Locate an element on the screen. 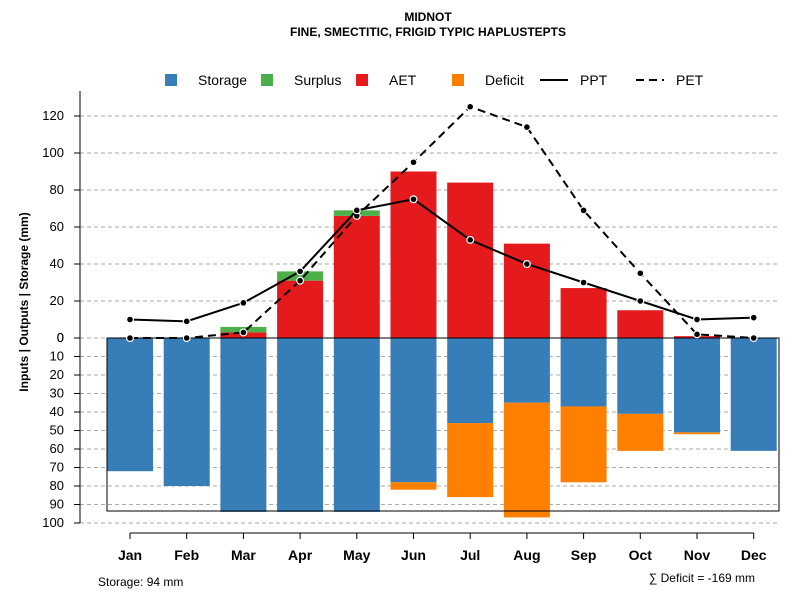 The height and width of the screenshot is (600, 800). y-tick-label-lower: 20 is located at coordinates (57, 374).